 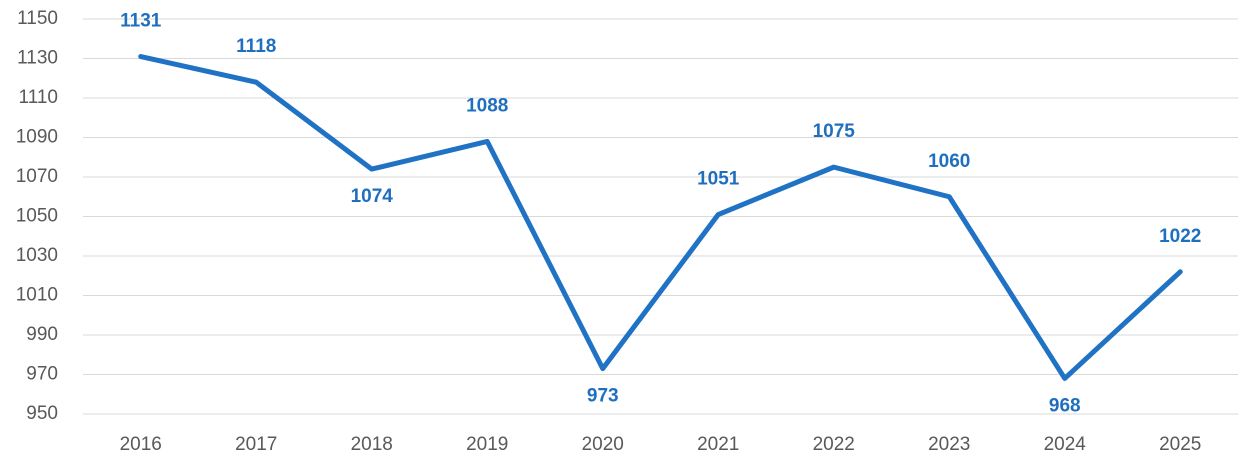 What do you see at coordinates (834, 444) in the screenshot?
I see `x-tick-label: 2022` at bounding box center [834, 444].